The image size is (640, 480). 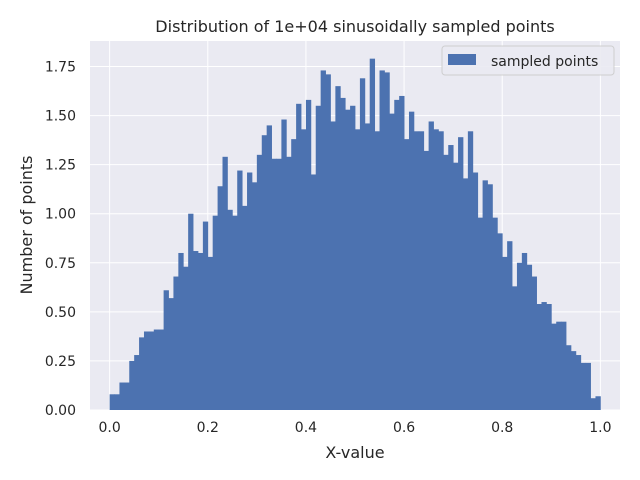 I want to click on y-tick-label: 1.75, so click(x=60, y=68).